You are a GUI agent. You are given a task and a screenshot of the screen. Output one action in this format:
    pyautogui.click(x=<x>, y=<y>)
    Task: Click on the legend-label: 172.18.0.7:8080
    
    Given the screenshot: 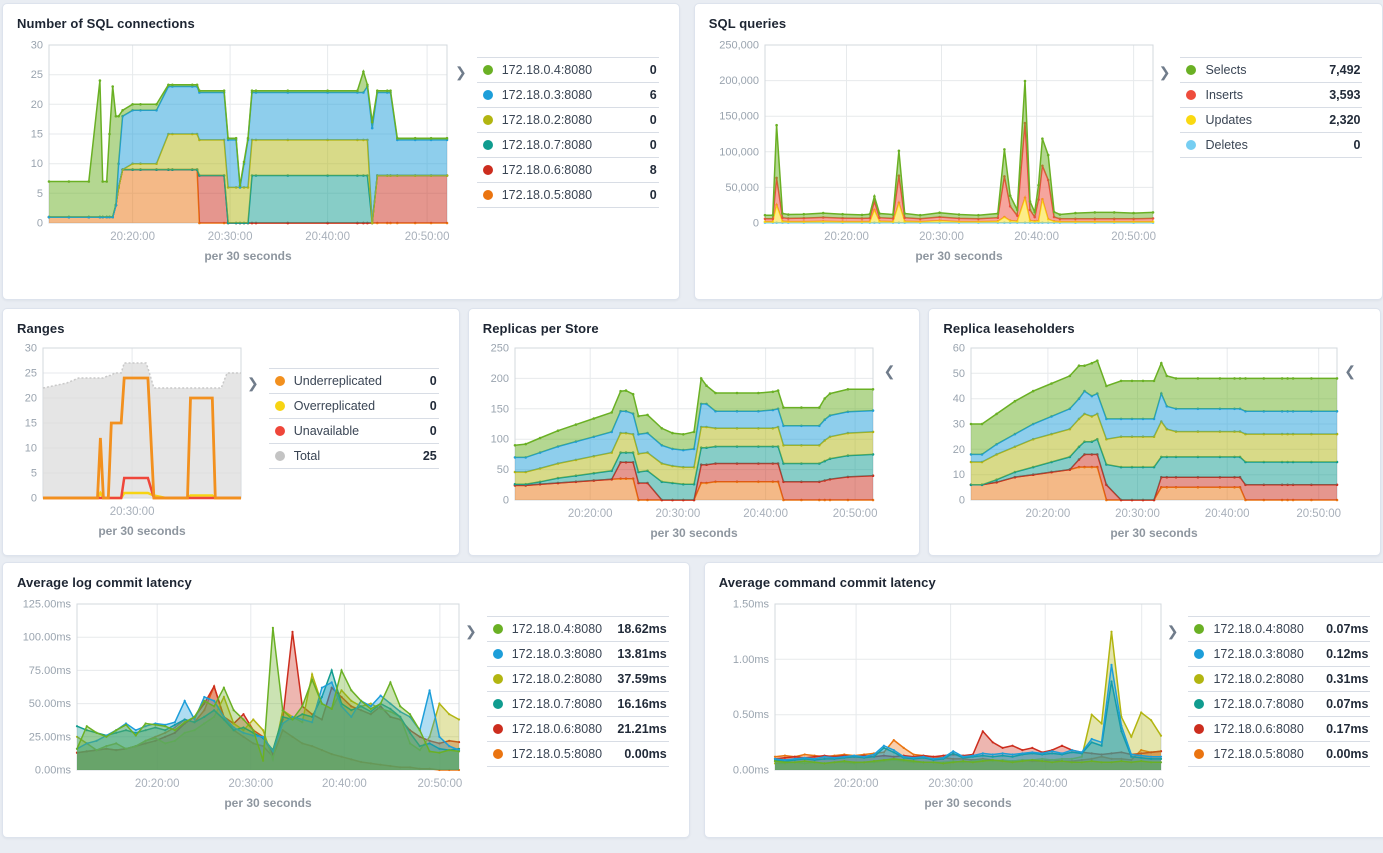 What is the action you would take?
    pyautogui.click(x=547, y=145)
    